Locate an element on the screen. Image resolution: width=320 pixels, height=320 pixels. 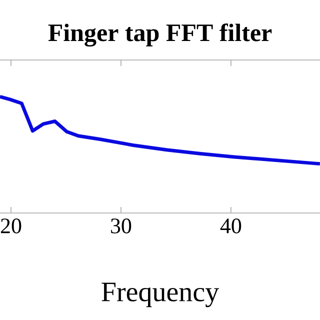
x-tick-label: 40 is located at coordinates (231, 226).